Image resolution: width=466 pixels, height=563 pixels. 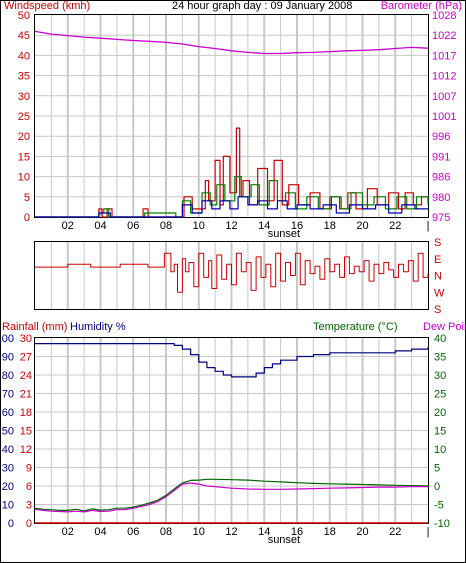 I want to click on temperature-tick-label: 5, so click(x=437, y=469).